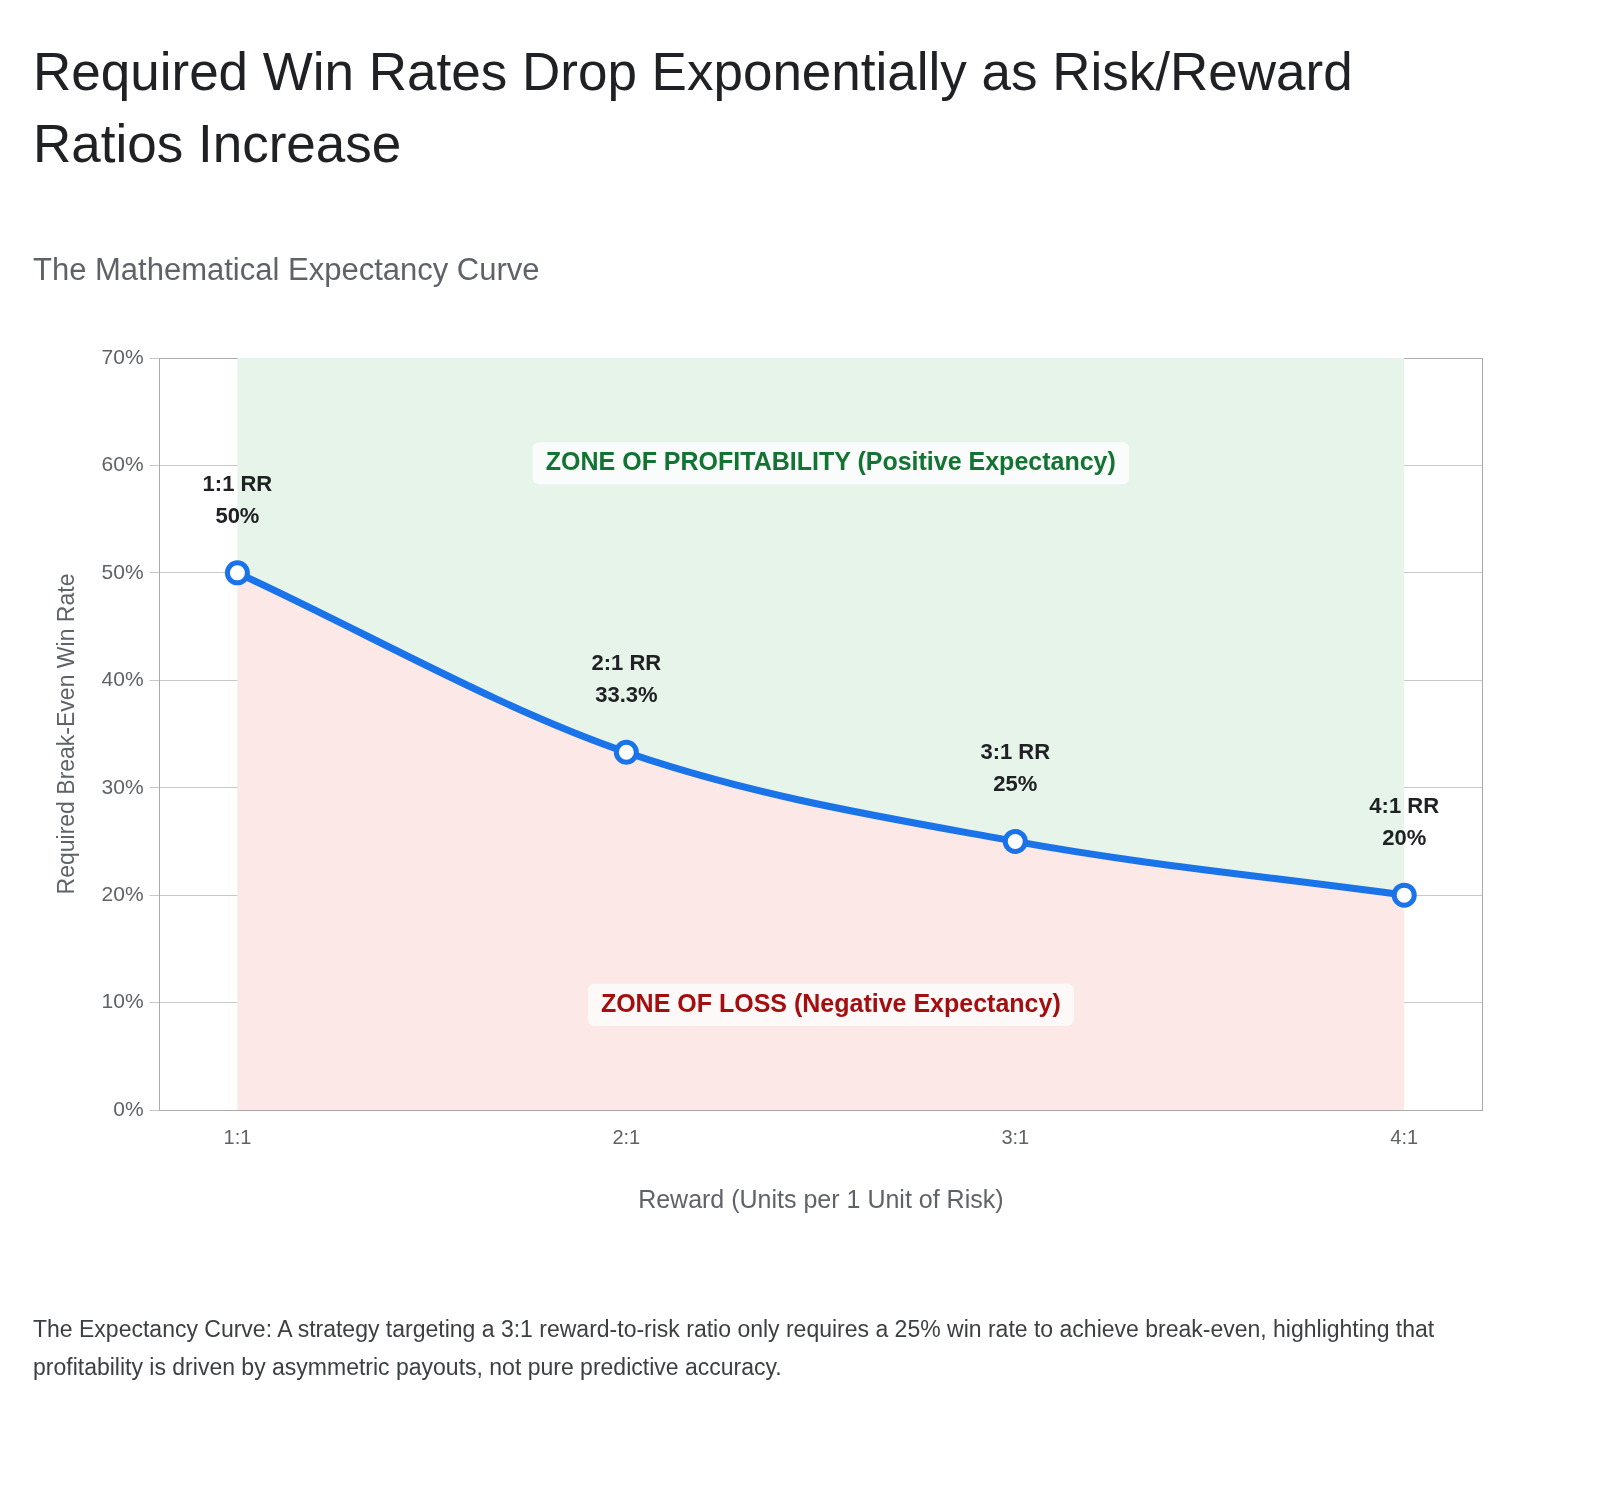 The width and height of the screenshot is (1600, 1490). I want to click on x-tick-label: 2:1, so click(626, 1136).